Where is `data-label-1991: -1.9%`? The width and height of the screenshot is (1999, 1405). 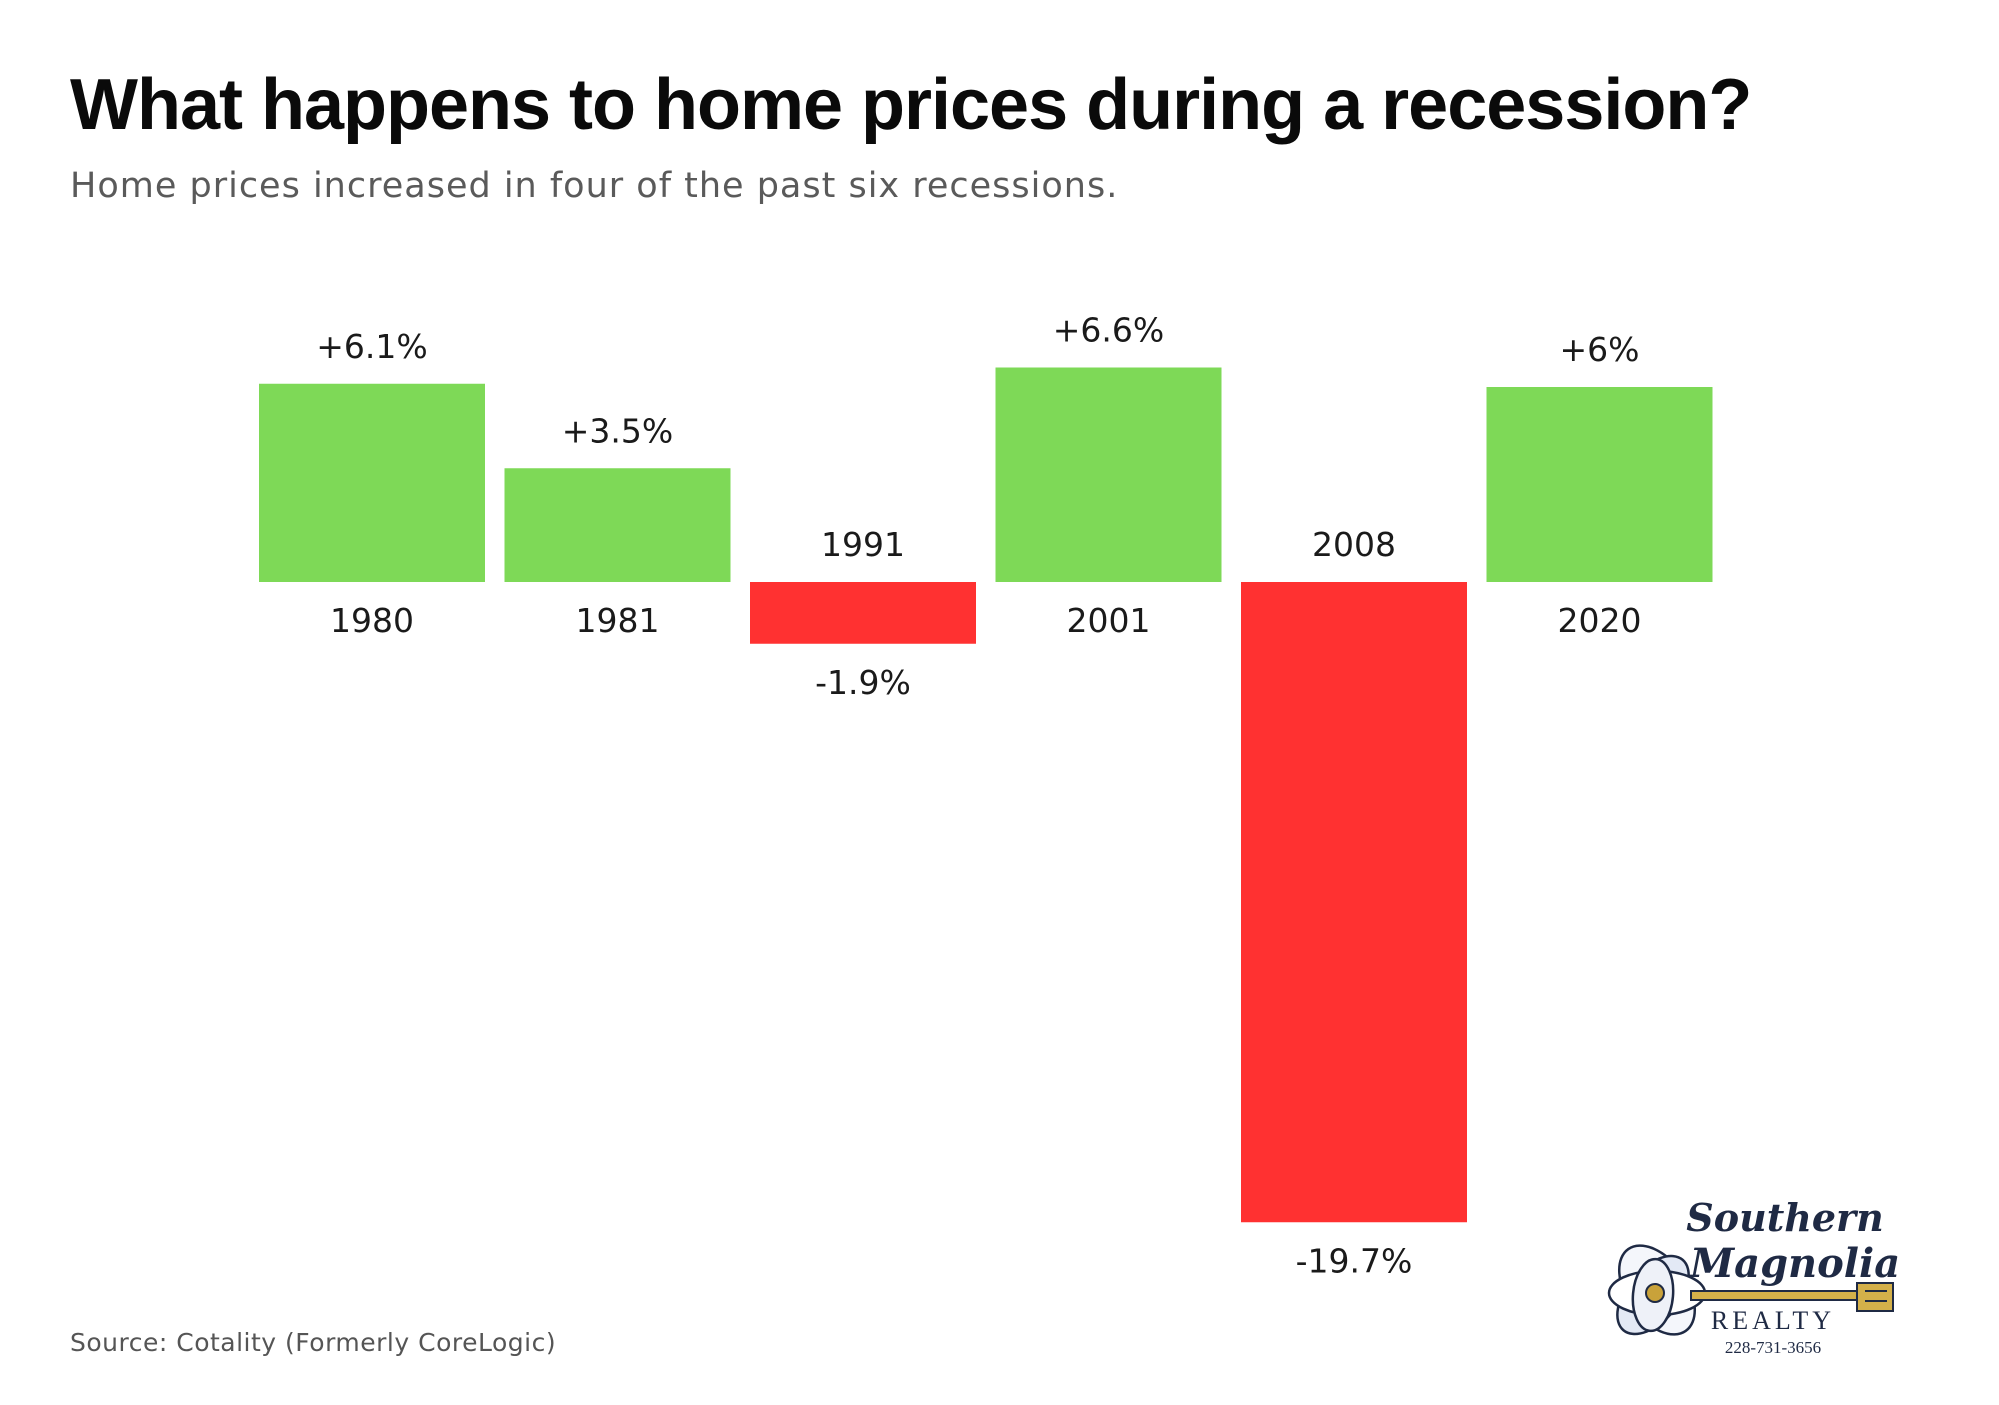
data-label-1991: -1.9% is located at coordinates (863, 682).